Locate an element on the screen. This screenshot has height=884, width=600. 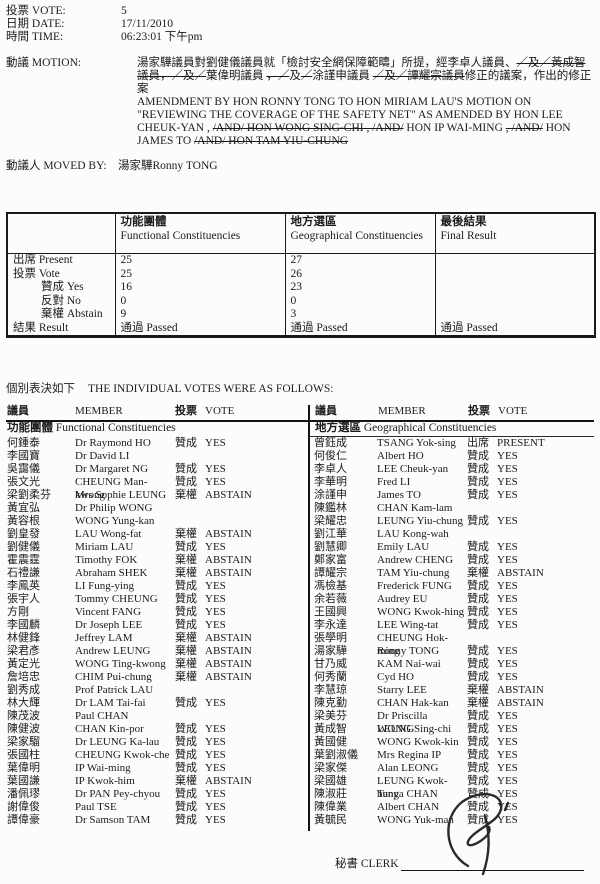
motion-segment: /AND/ HON WONG SING-CHI , /AND/ is located at coordinates (308, 128).